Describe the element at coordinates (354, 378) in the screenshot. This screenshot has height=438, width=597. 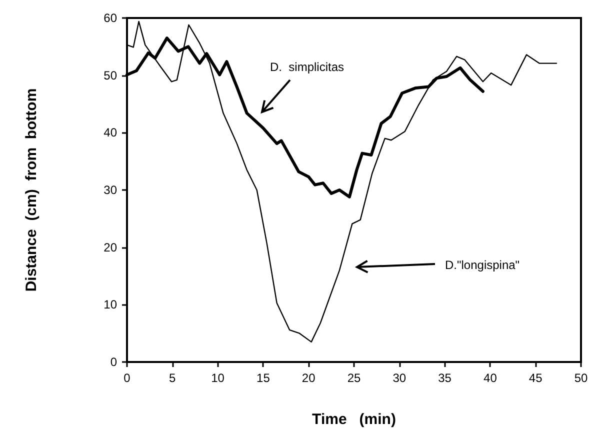
I see `x-tick-label: 25` at that location.